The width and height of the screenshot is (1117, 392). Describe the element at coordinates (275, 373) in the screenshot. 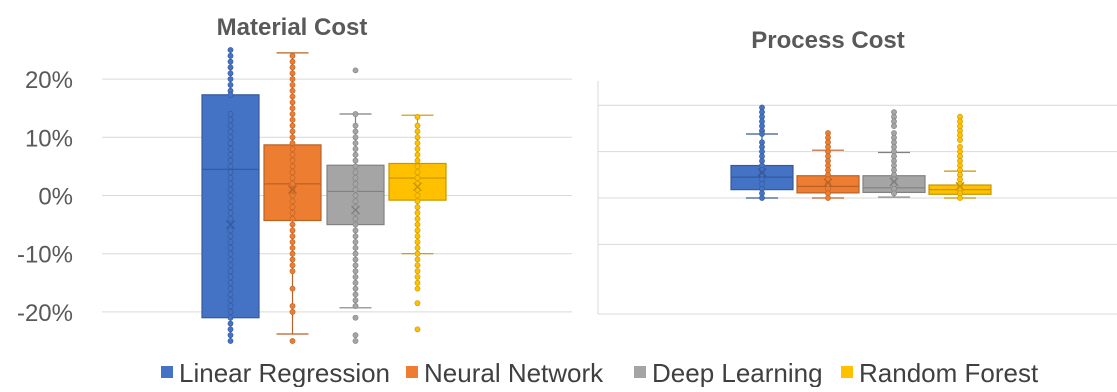

I see `legend-item-linear-regression: Linear Regression` at that location.